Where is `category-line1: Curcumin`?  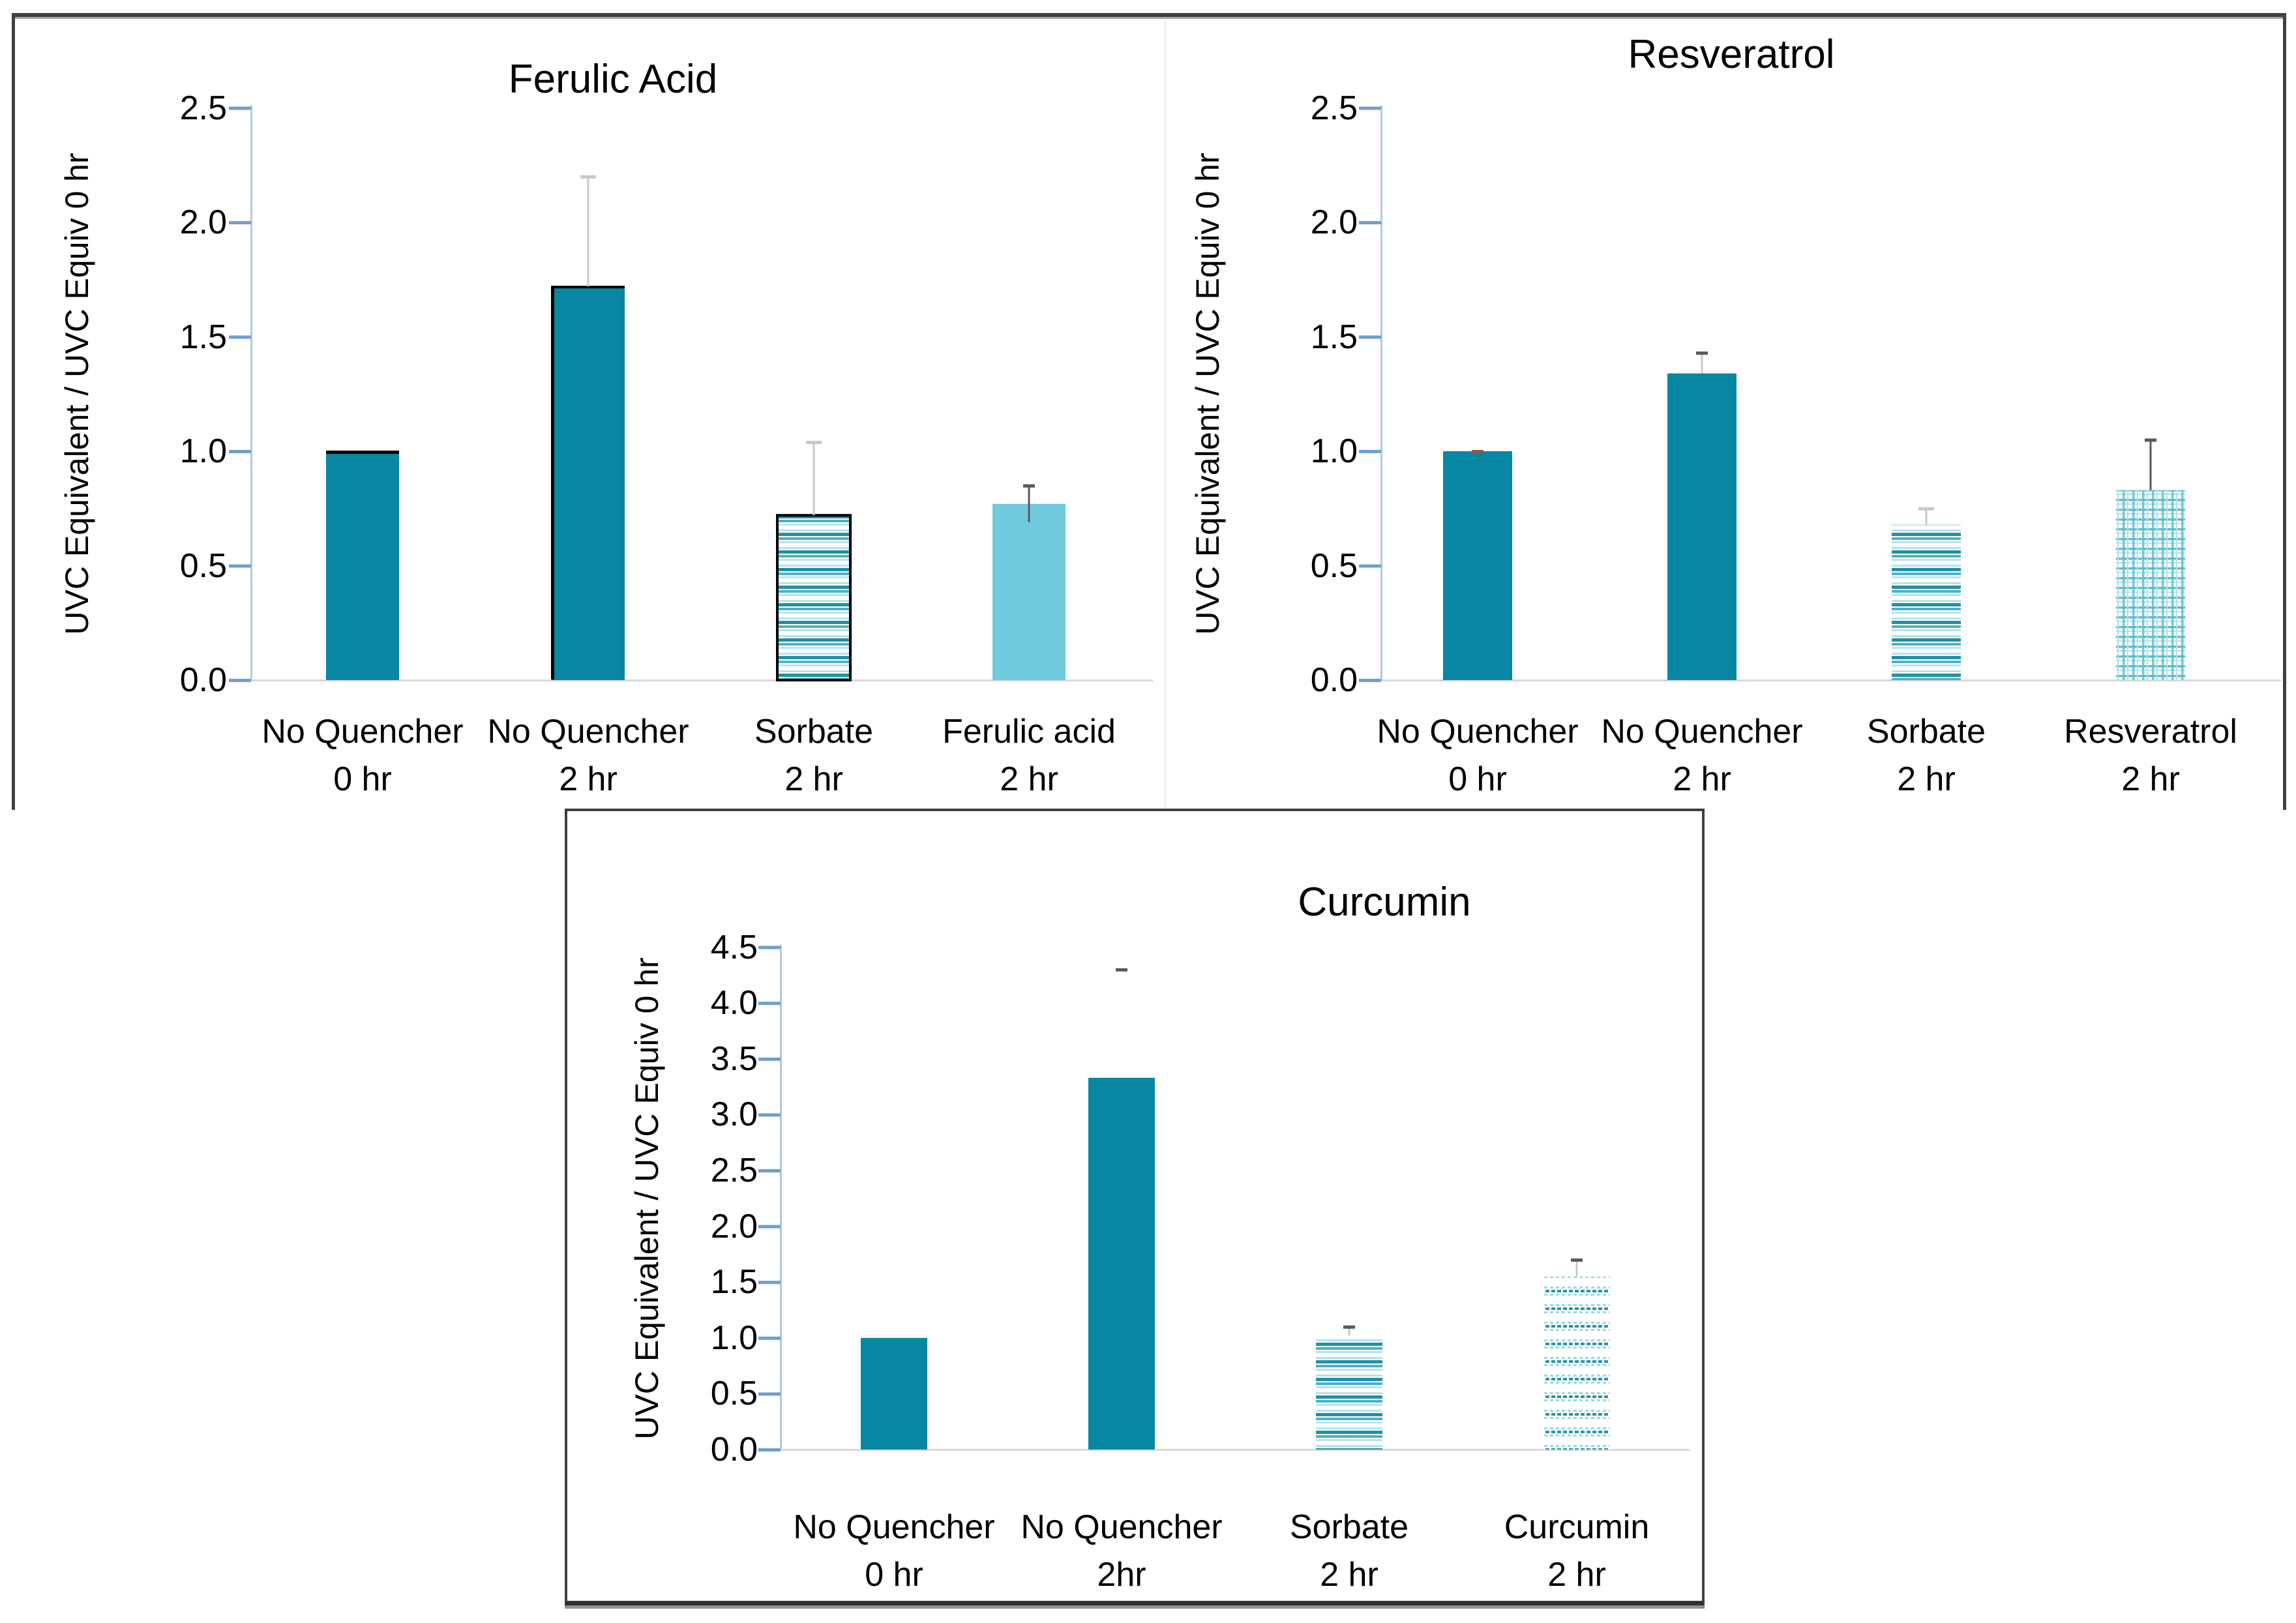
category-line1: Curcumin is located at coordinates (1577, 1527).